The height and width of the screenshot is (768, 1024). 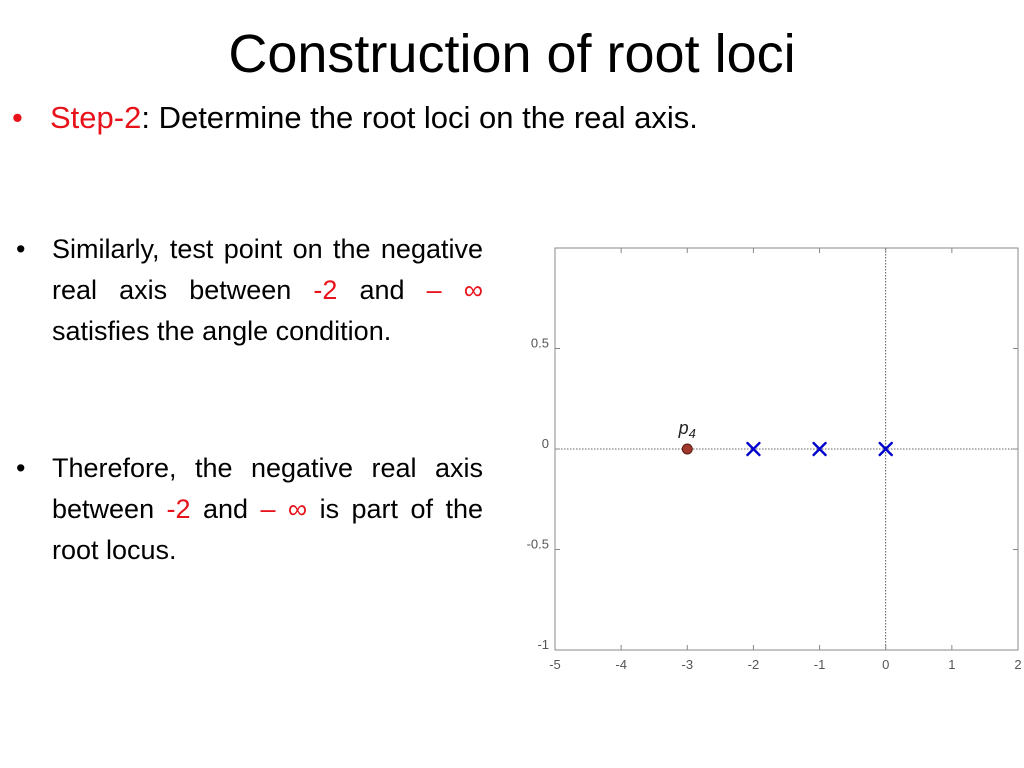 I want to click on x-tick-label: -4, so click(x=621, y=664).